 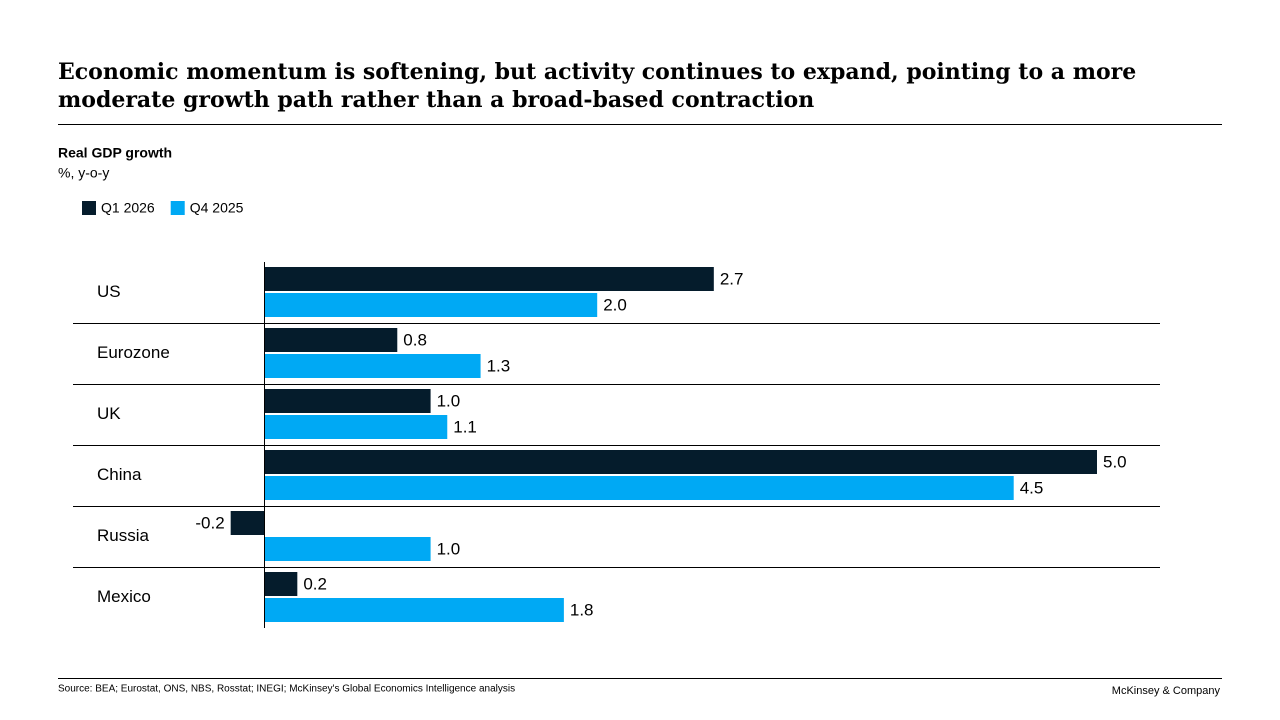 I want to click on legend-label: Q4 2025, so click(x=217, y=208).